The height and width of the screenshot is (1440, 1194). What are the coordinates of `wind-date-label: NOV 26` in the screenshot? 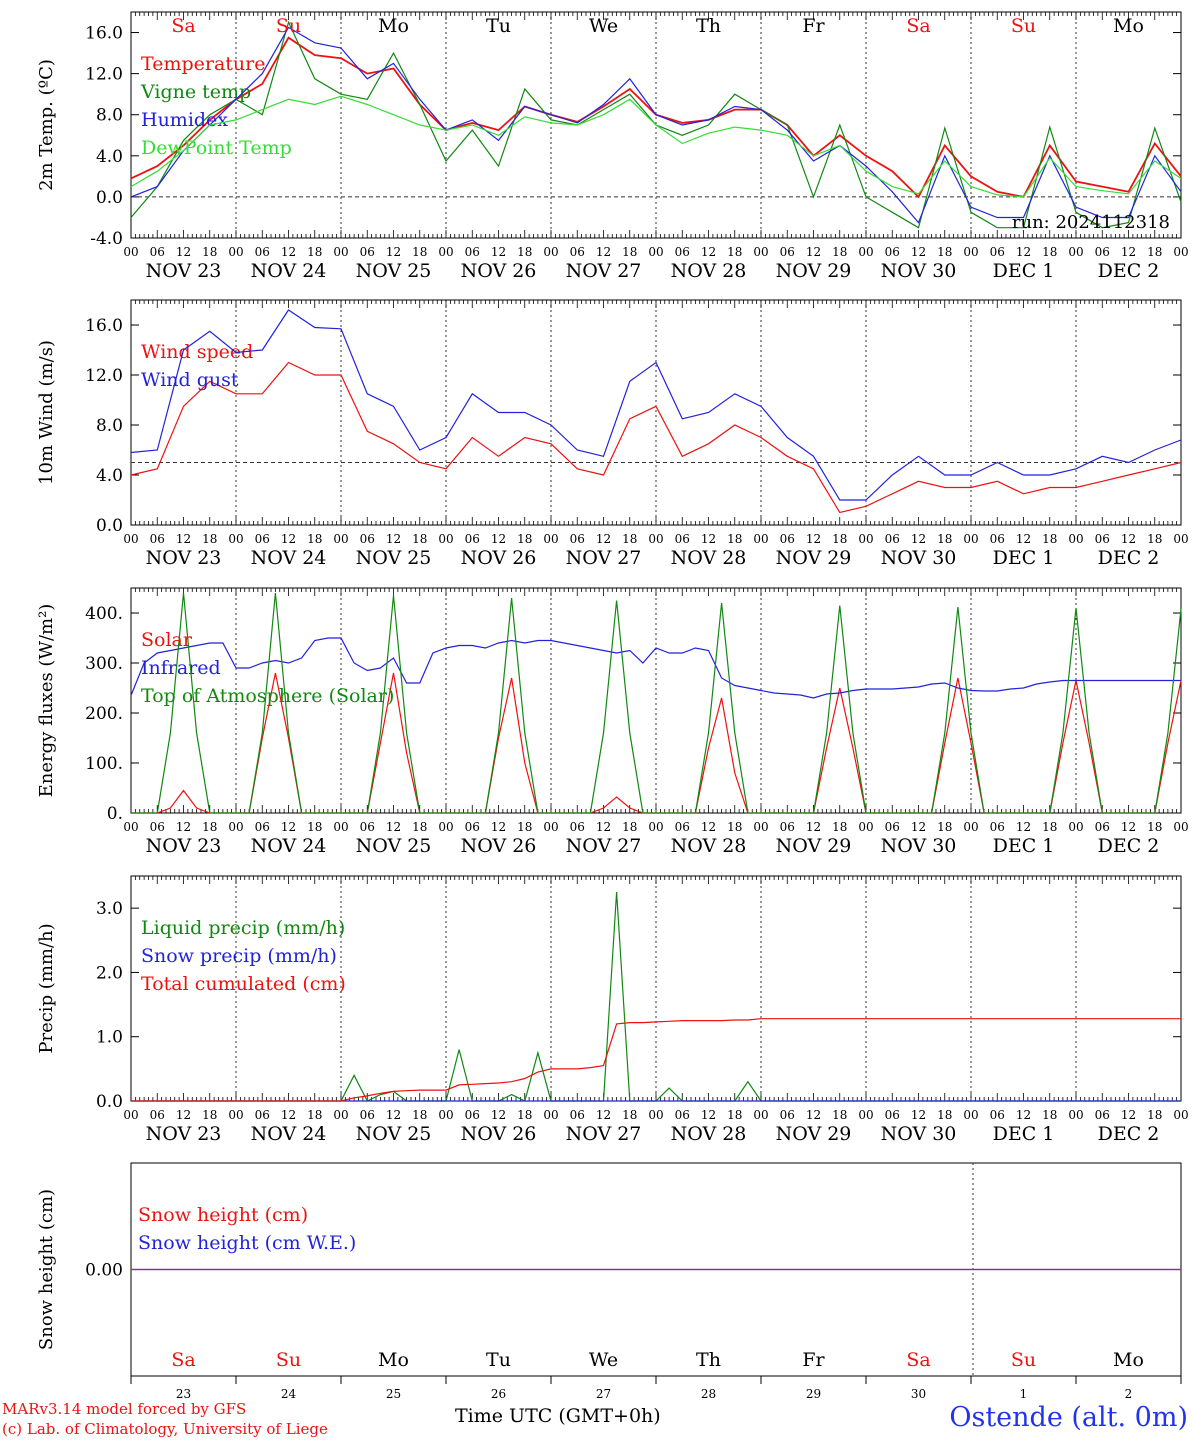 It's located at (499, 558).